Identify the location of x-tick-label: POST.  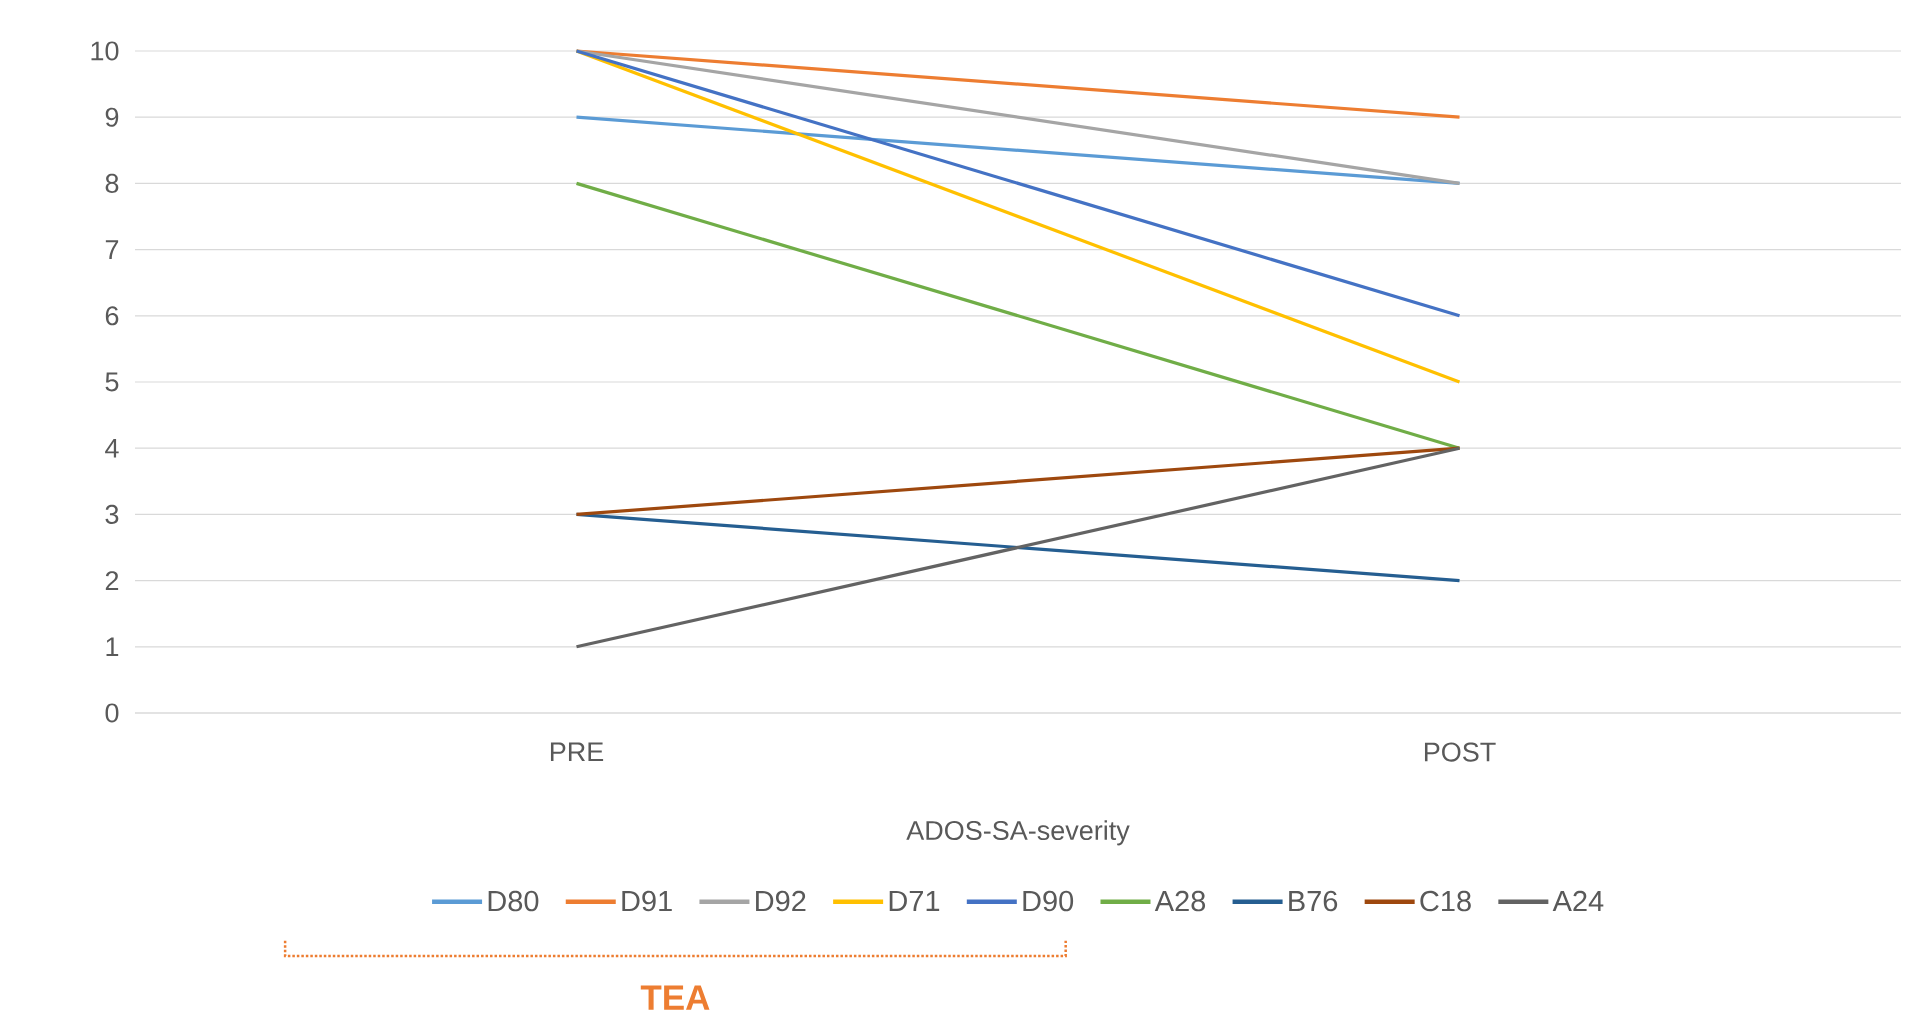
(1460, 752).